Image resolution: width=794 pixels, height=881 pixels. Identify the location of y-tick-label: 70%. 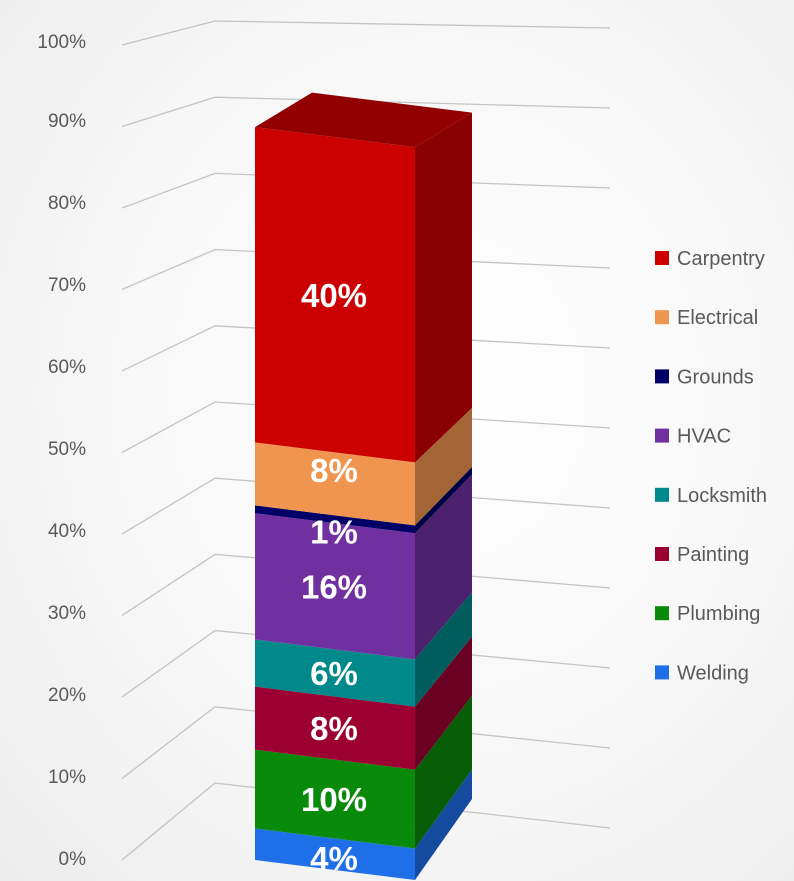
(67, 285).